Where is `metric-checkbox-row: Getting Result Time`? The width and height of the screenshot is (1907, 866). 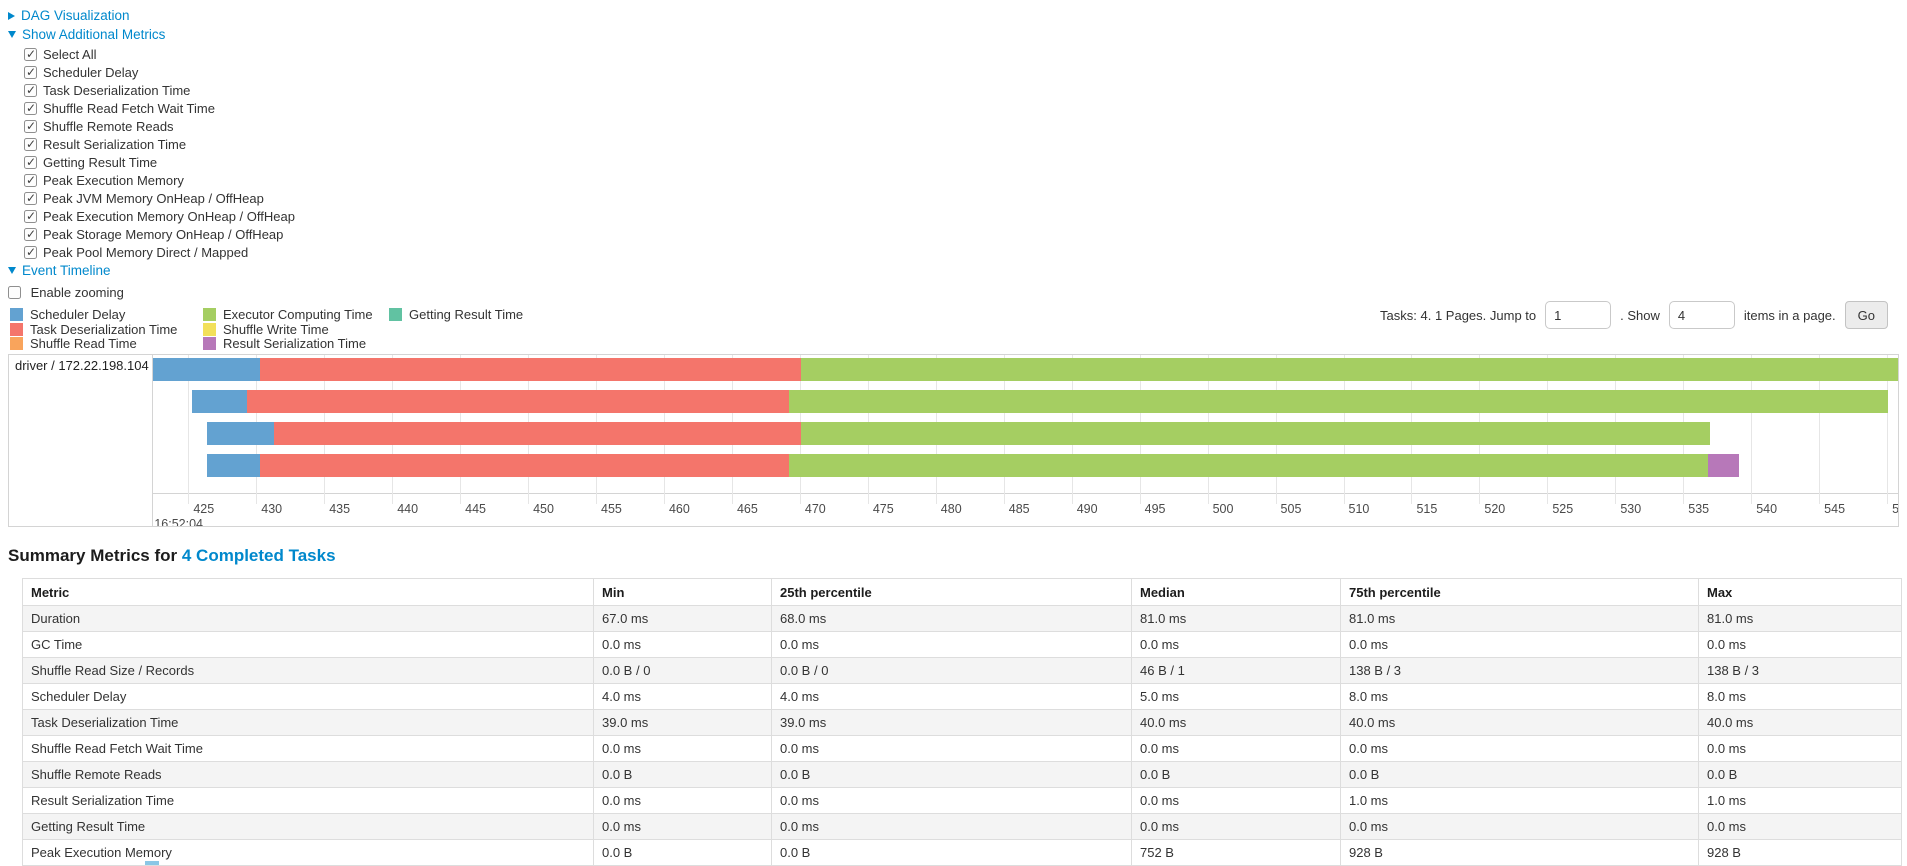
metric-checkbox-row: Getting Result Time is located at coordinates (90, 162).